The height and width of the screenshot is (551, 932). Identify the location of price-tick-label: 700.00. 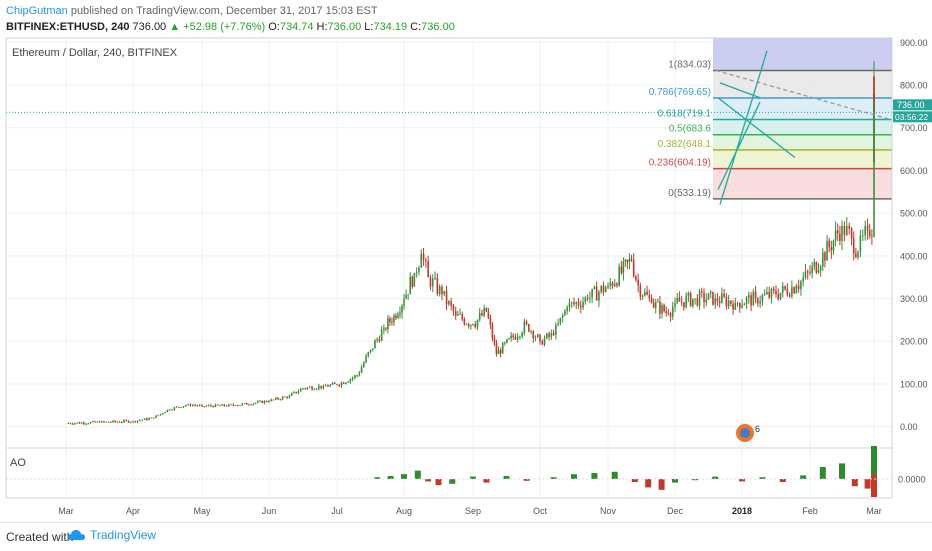
(914, 128).